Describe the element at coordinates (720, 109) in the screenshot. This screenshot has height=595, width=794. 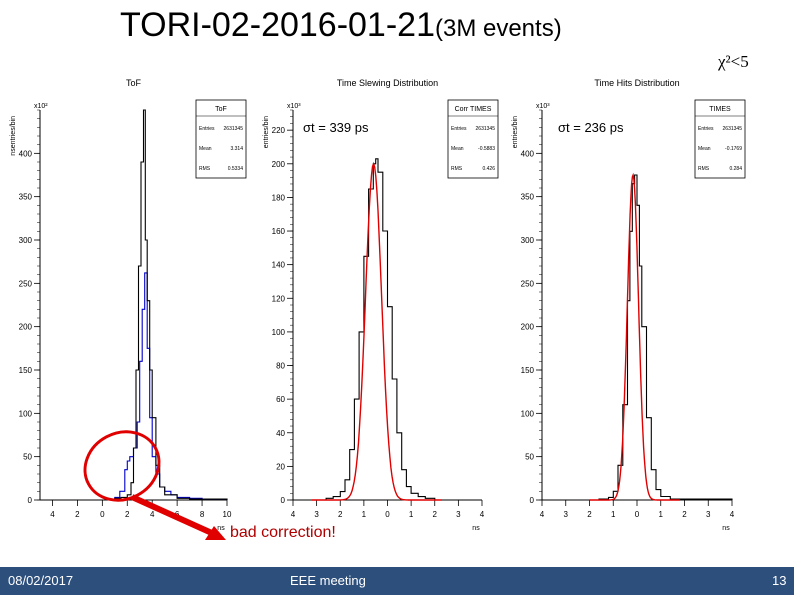
I see `stats-name: TIMES` at that location.